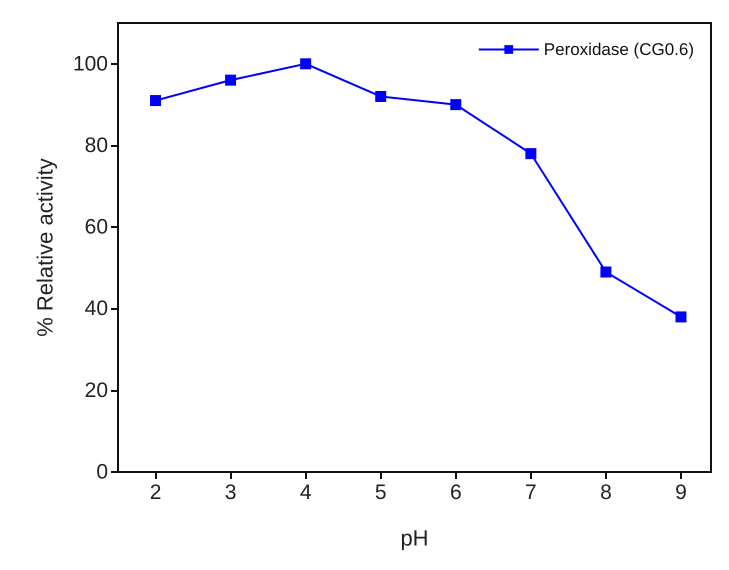 The width and height of the screenshot is (729, 570). Describe the element at coordinates (102, 472) in the screenshot. I see `y-tick-label: 0` at that location.